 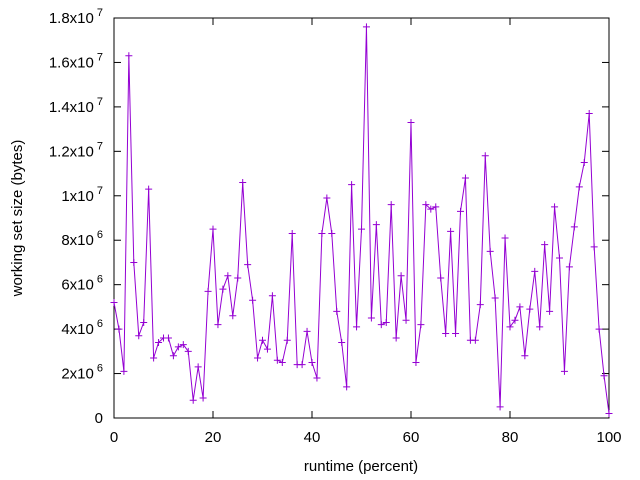 What do you see at coordinates (71, 107) in the screenshot?
I see `y-tick-mantissa: 1.4x10` at bounding box center [71, 107].